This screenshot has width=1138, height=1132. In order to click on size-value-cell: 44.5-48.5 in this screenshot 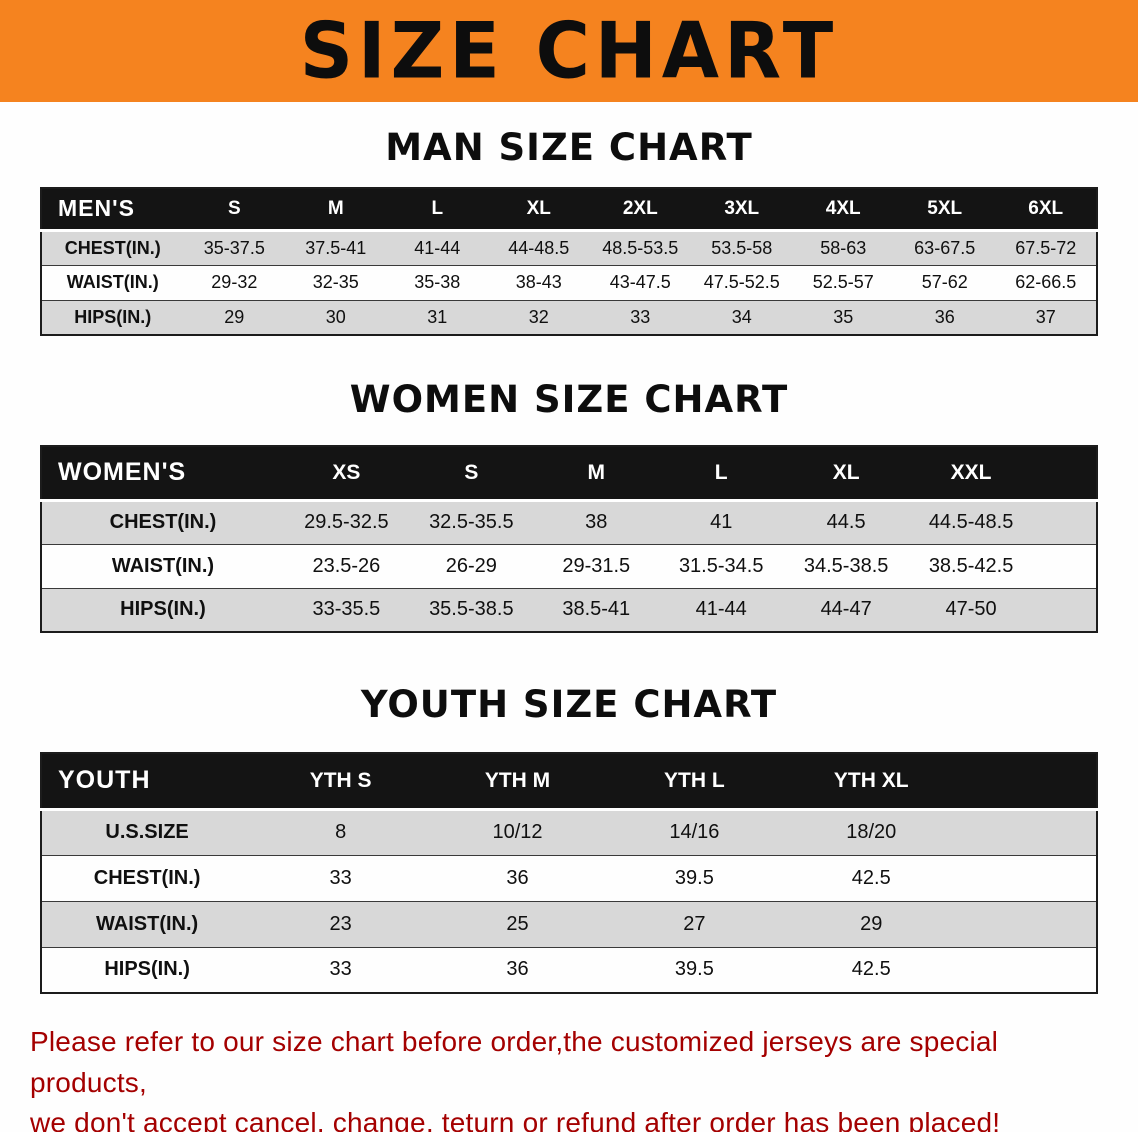, I will do `click(971, 522)`.